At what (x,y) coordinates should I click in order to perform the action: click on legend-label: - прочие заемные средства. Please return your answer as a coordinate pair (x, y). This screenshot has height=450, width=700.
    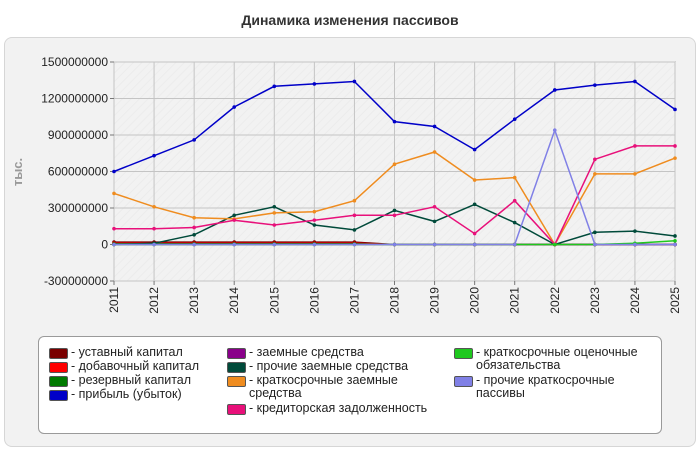
    Looking at the image, I should click on (329, 366).